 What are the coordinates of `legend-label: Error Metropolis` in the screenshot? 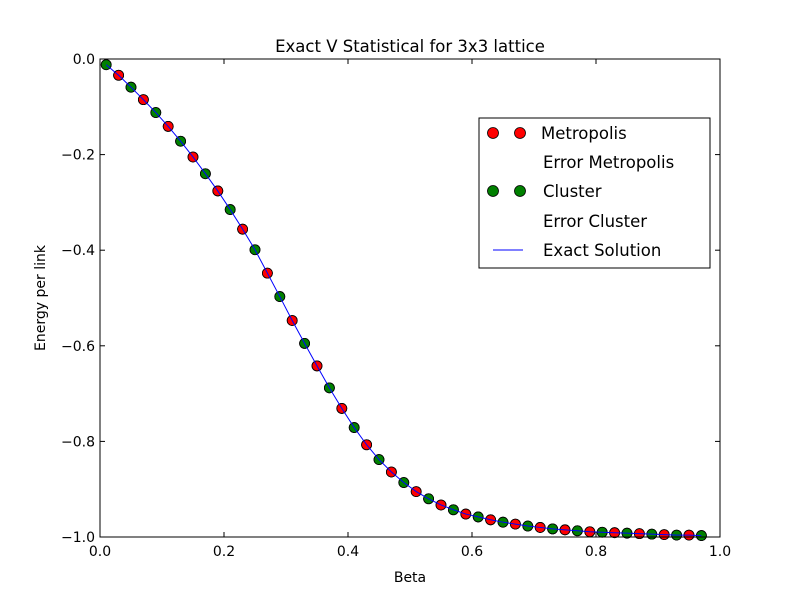 It's located at (608, 162).